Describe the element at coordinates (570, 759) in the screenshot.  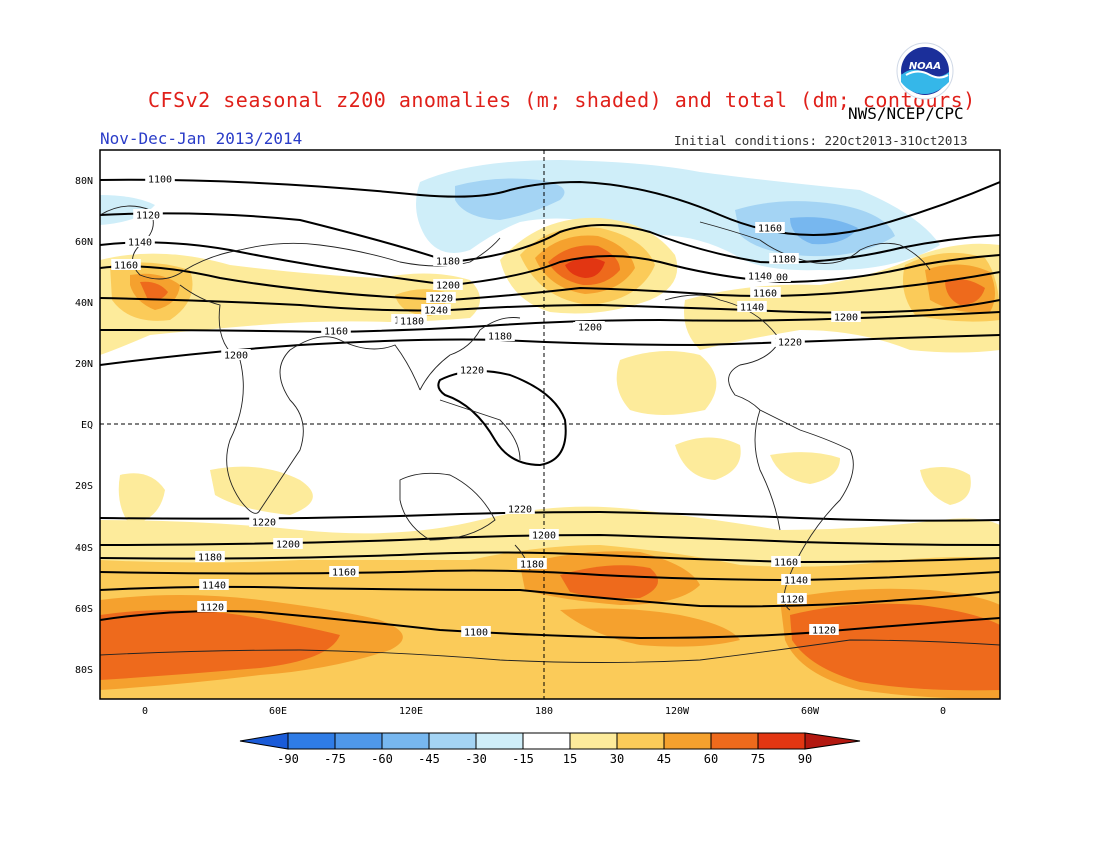
I see `colorbar-tick-label: 15` at that location.